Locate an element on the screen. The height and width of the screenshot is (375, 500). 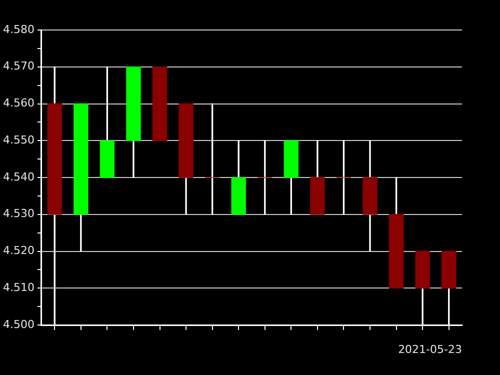
y-tick-label: 4.550 is located at coordinates (18, 139).